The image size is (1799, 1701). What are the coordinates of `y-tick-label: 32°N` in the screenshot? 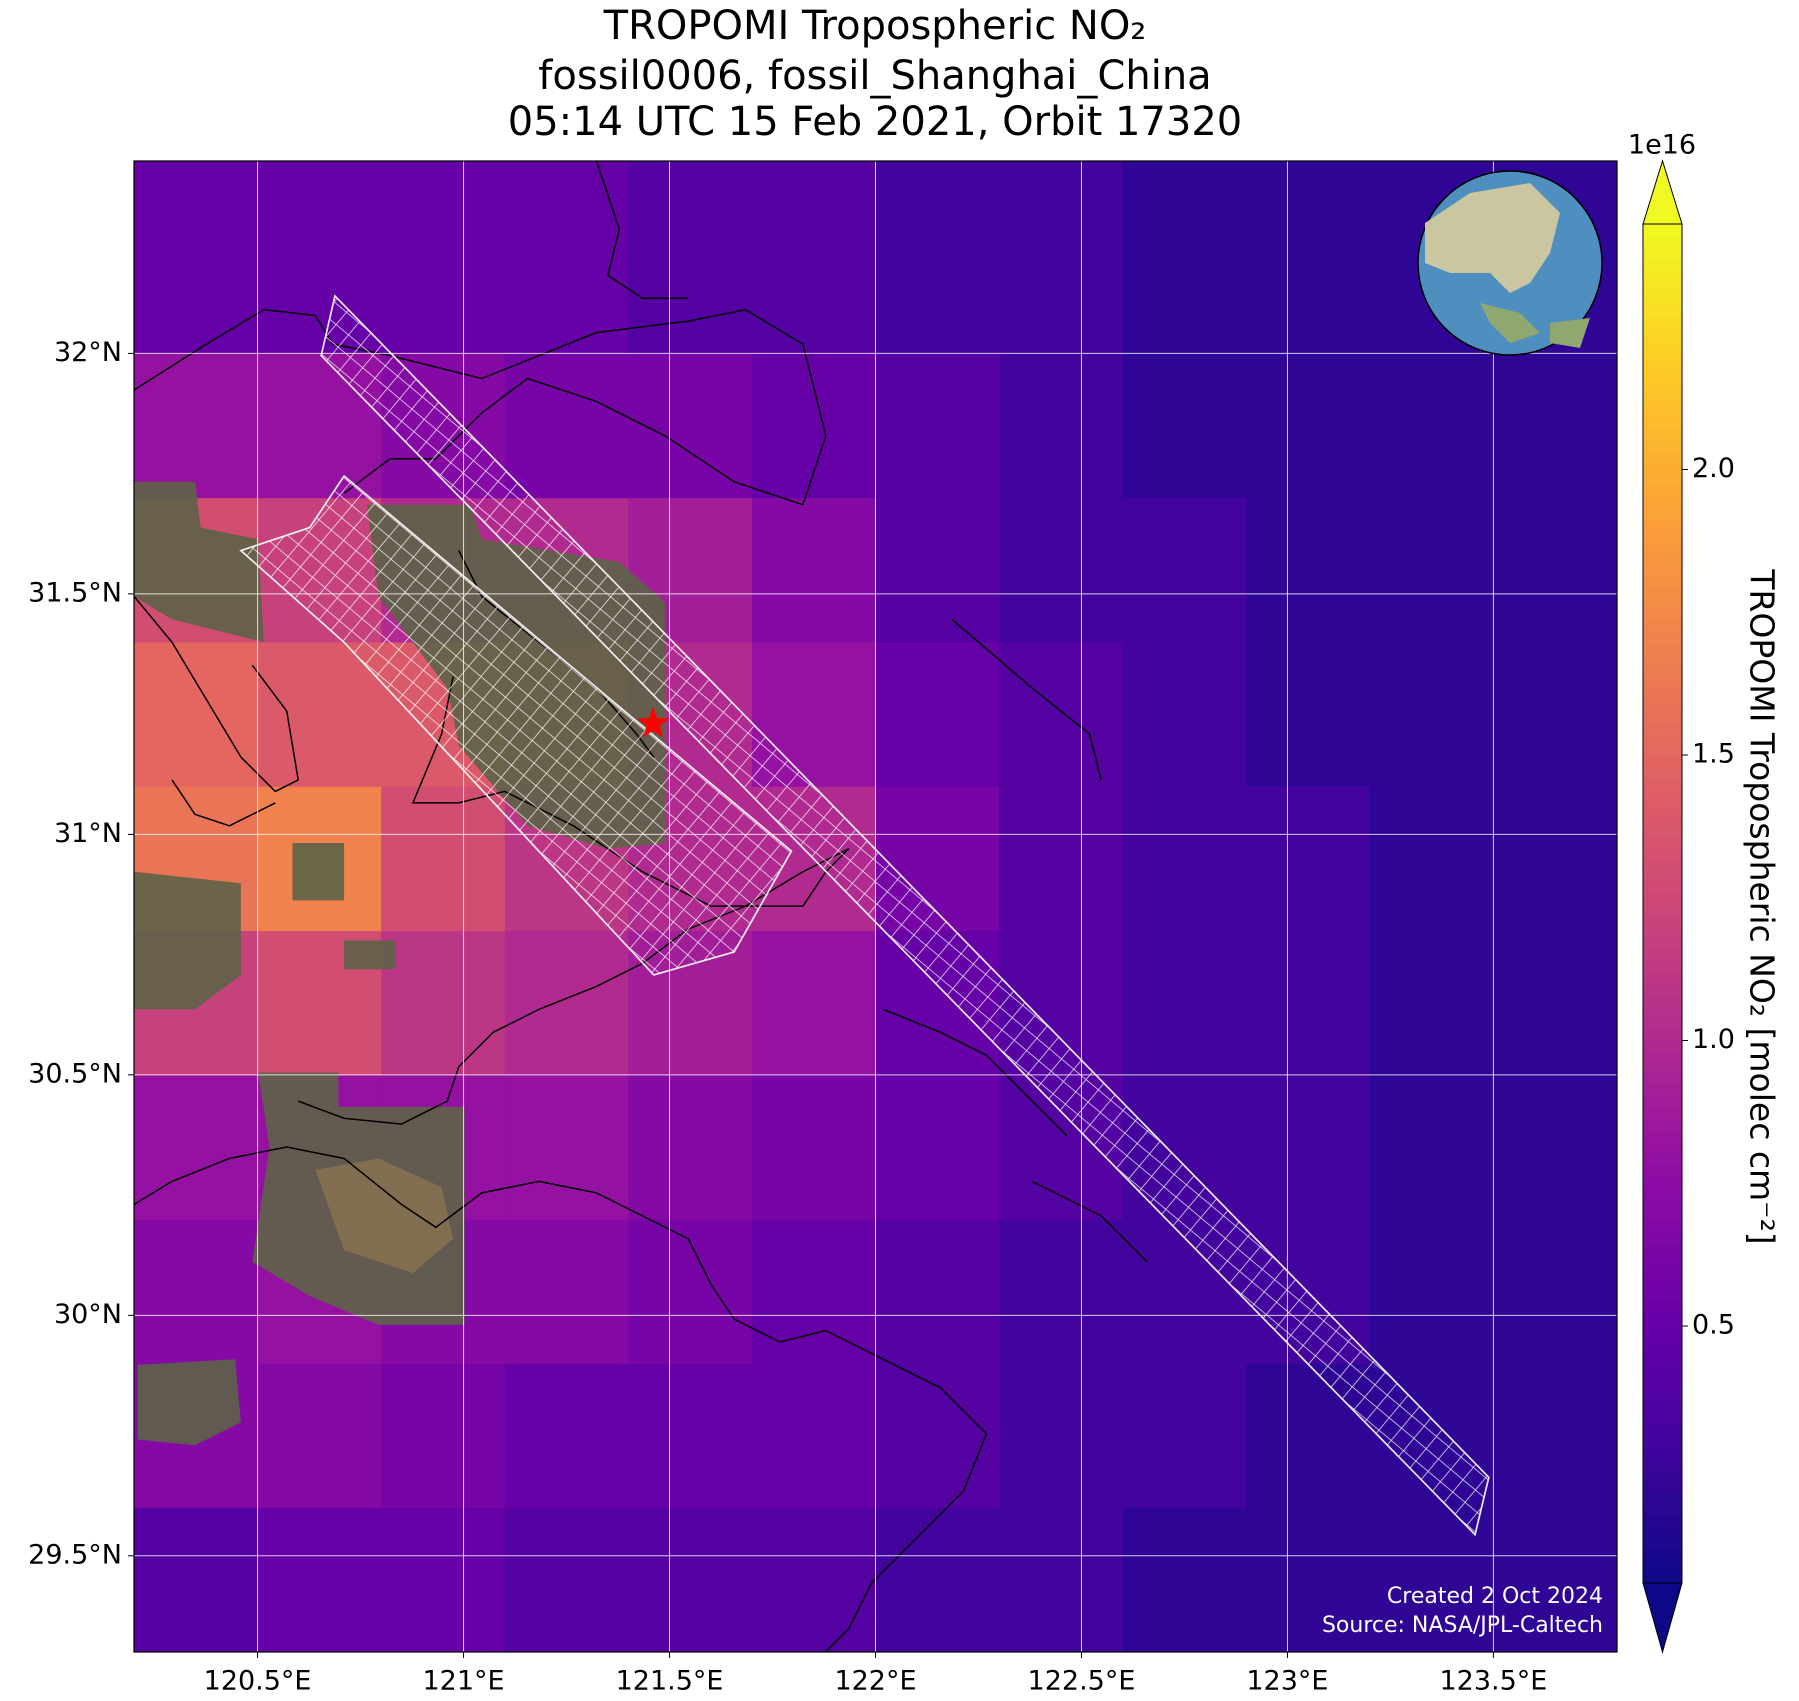 It's located at (88, 352).